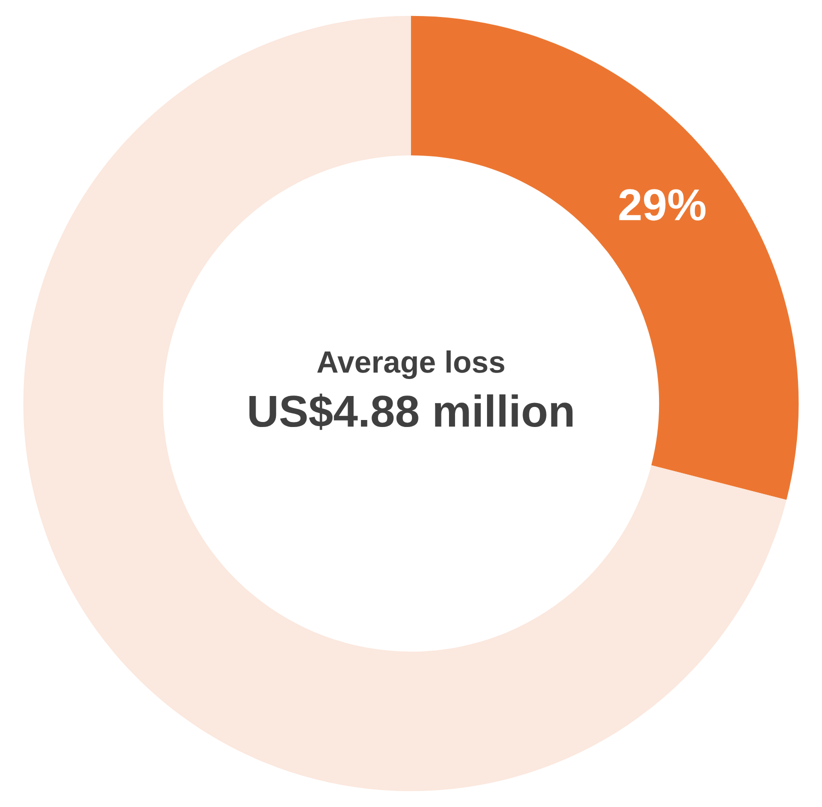  What do you see at coordinates (410, 365) in the screenshot?
I see `text: Average loss` at bounding box center [410, 365].